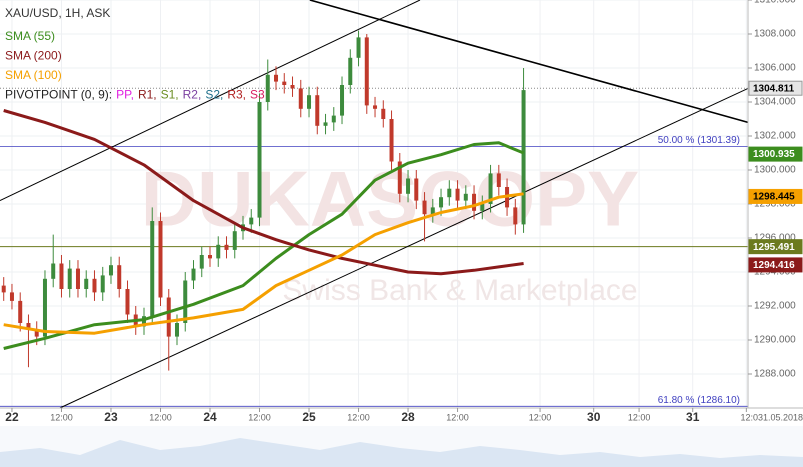 This screenshot has width=803, height=467. What do you see at coordinates (33, 75) in the screenshot?
I see `legend-entry: SMA (100)` at bounding box center [33, 75].